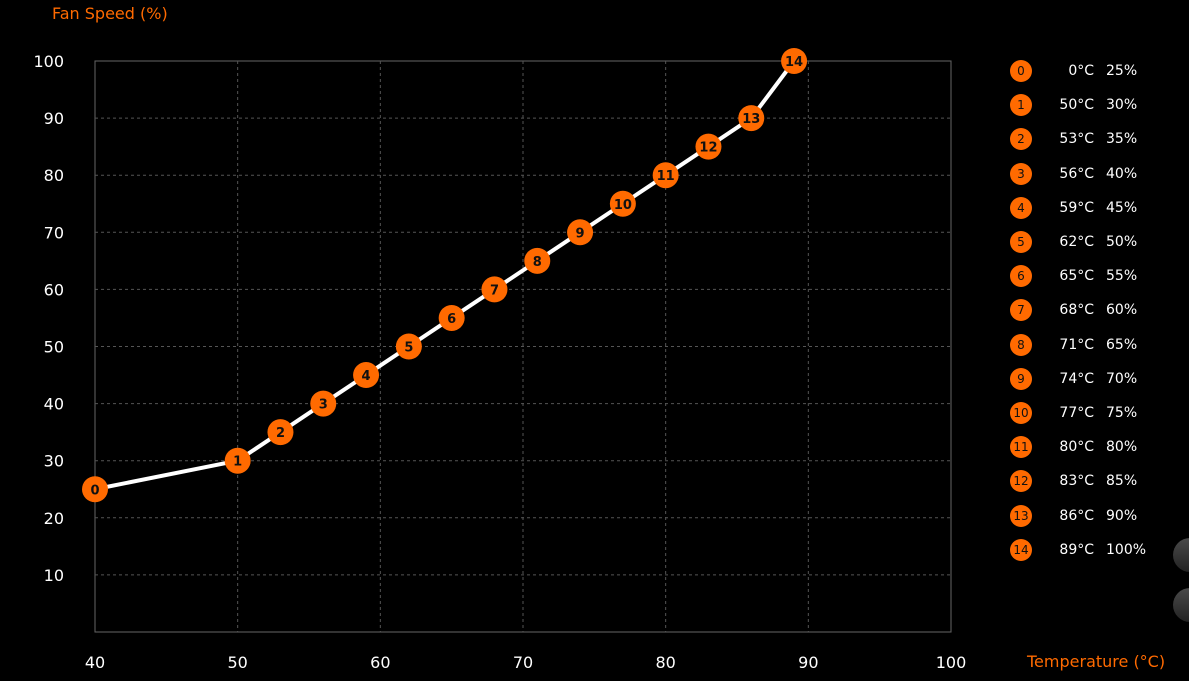 This screenshot has width=1189, height=681. I want to click on legend-fan-speed: 50%, so click(1122, 242).